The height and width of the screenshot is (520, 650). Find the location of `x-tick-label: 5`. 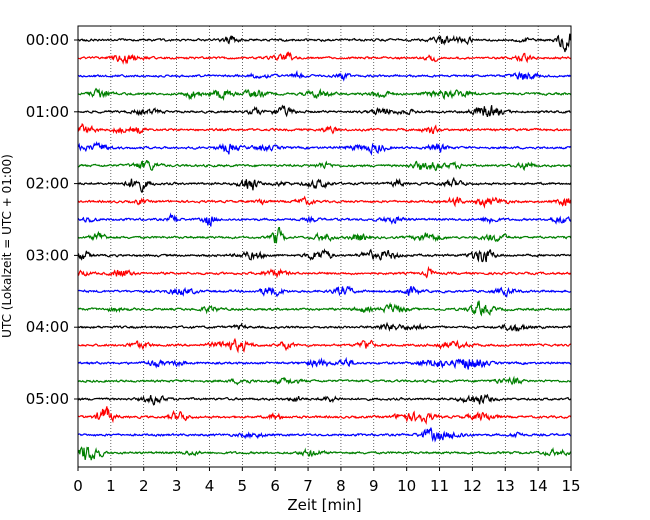

x-tick-label: 5 is located at coordinates (243, 486).